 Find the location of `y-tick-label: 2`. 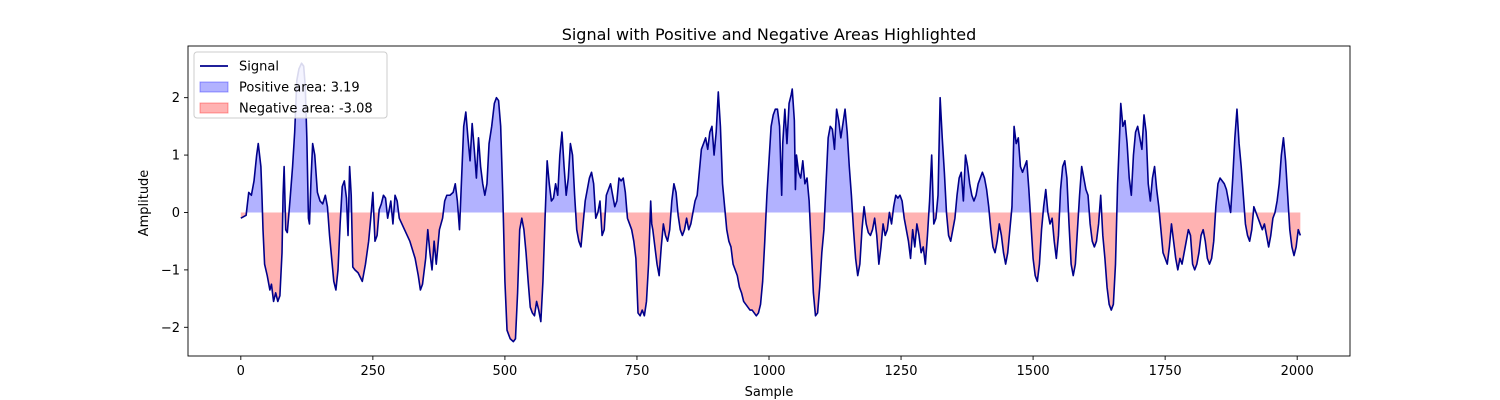

y-tick-label: 2 is located at coordinates (176, 98).